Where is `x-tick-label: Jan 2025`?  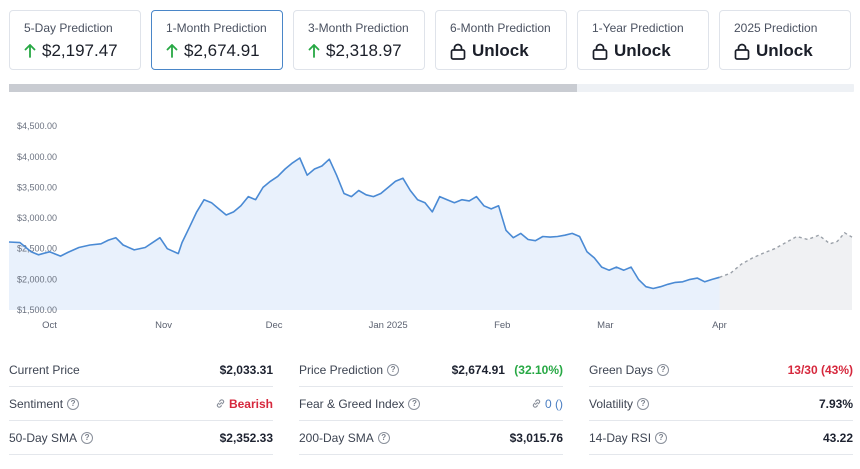 x-tick-label: Jan 2025 is located at coordinates (388, 325).